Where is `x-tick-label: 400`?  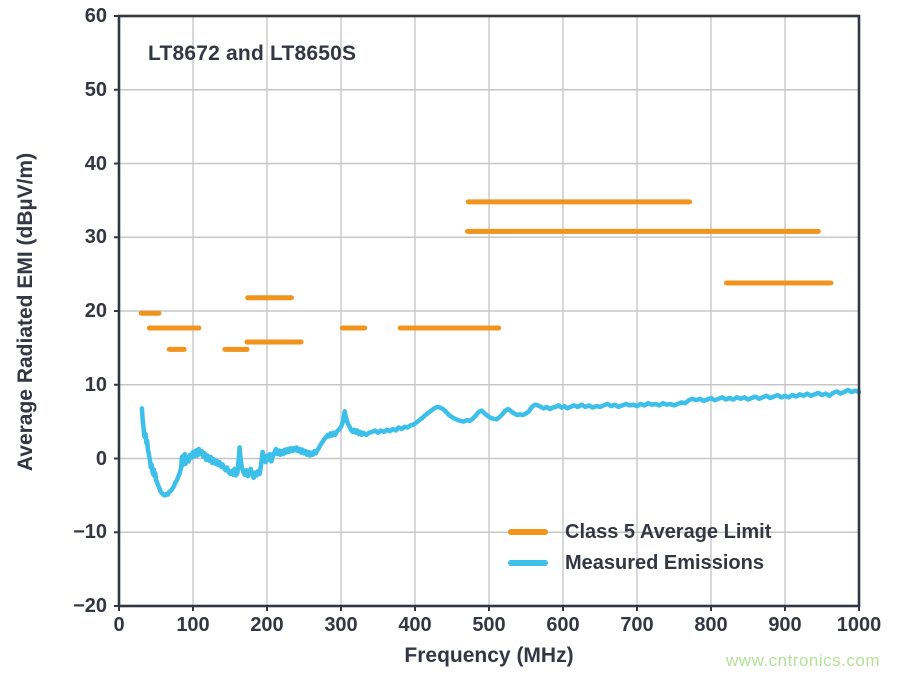
x-tick-label: 400 is located at coordinates (415, 625).